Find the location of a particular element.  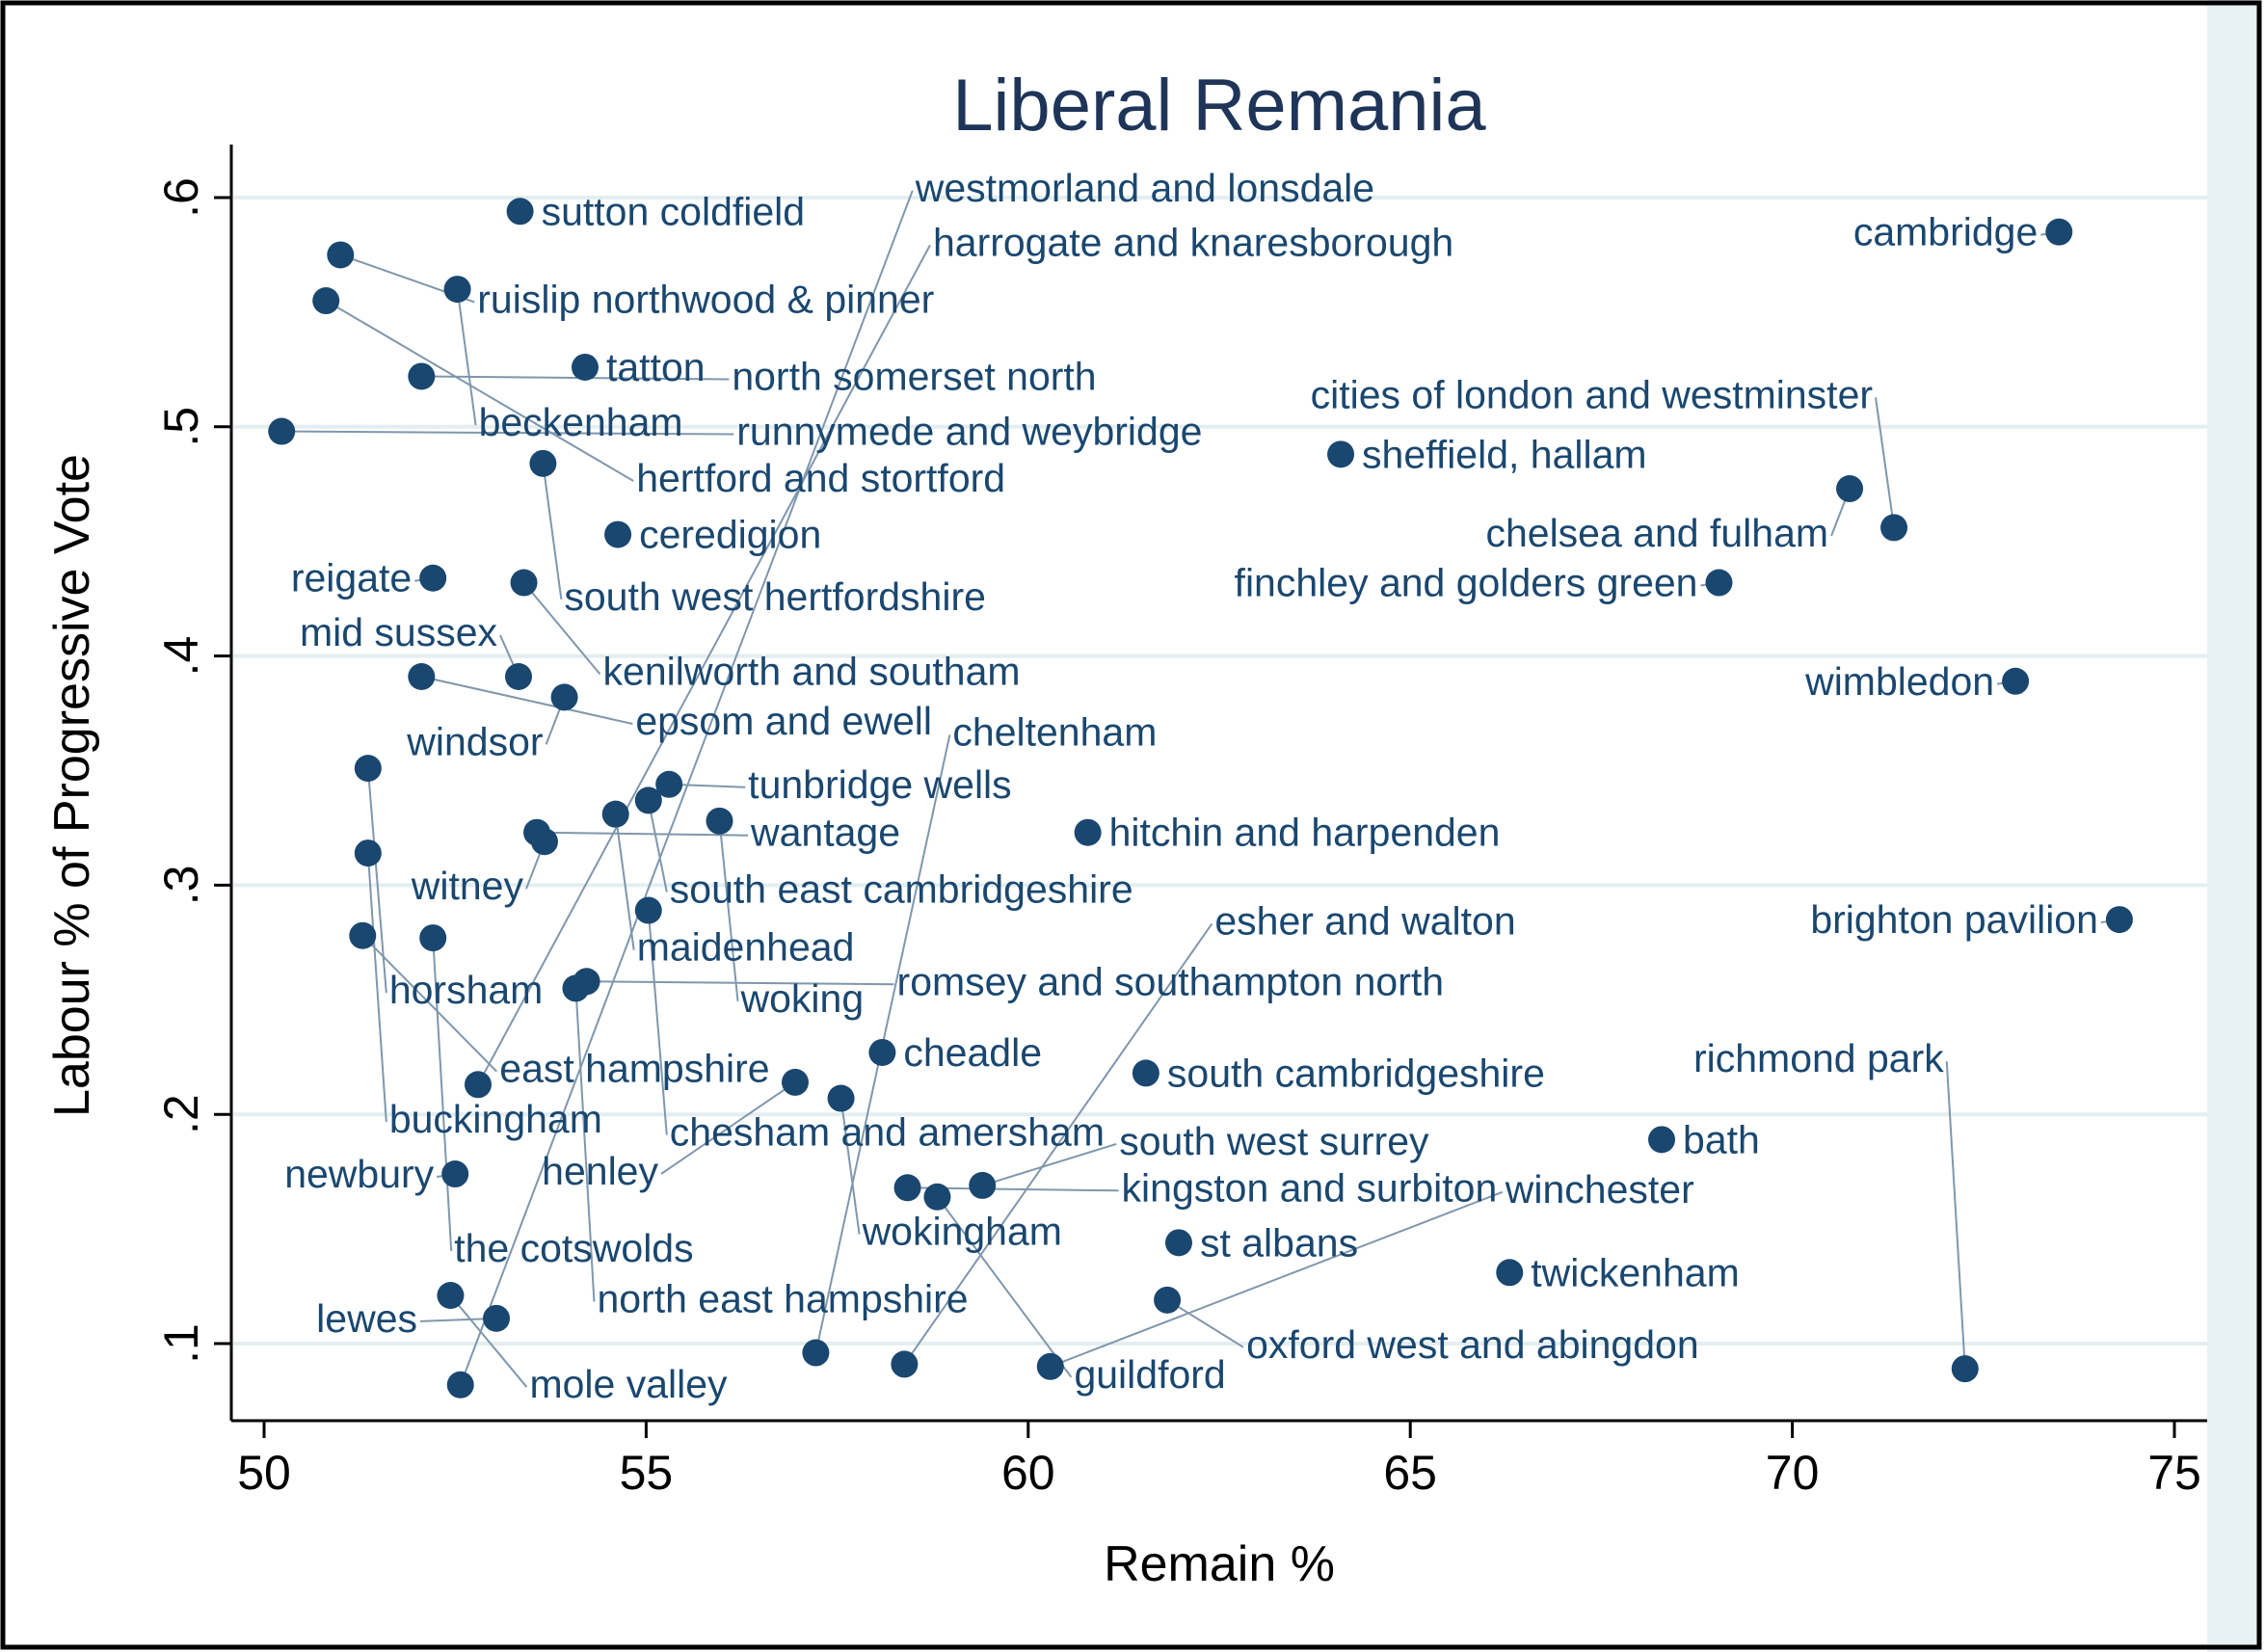

data-point-group: kenilworth and southam is located at coordinates (765, 632).